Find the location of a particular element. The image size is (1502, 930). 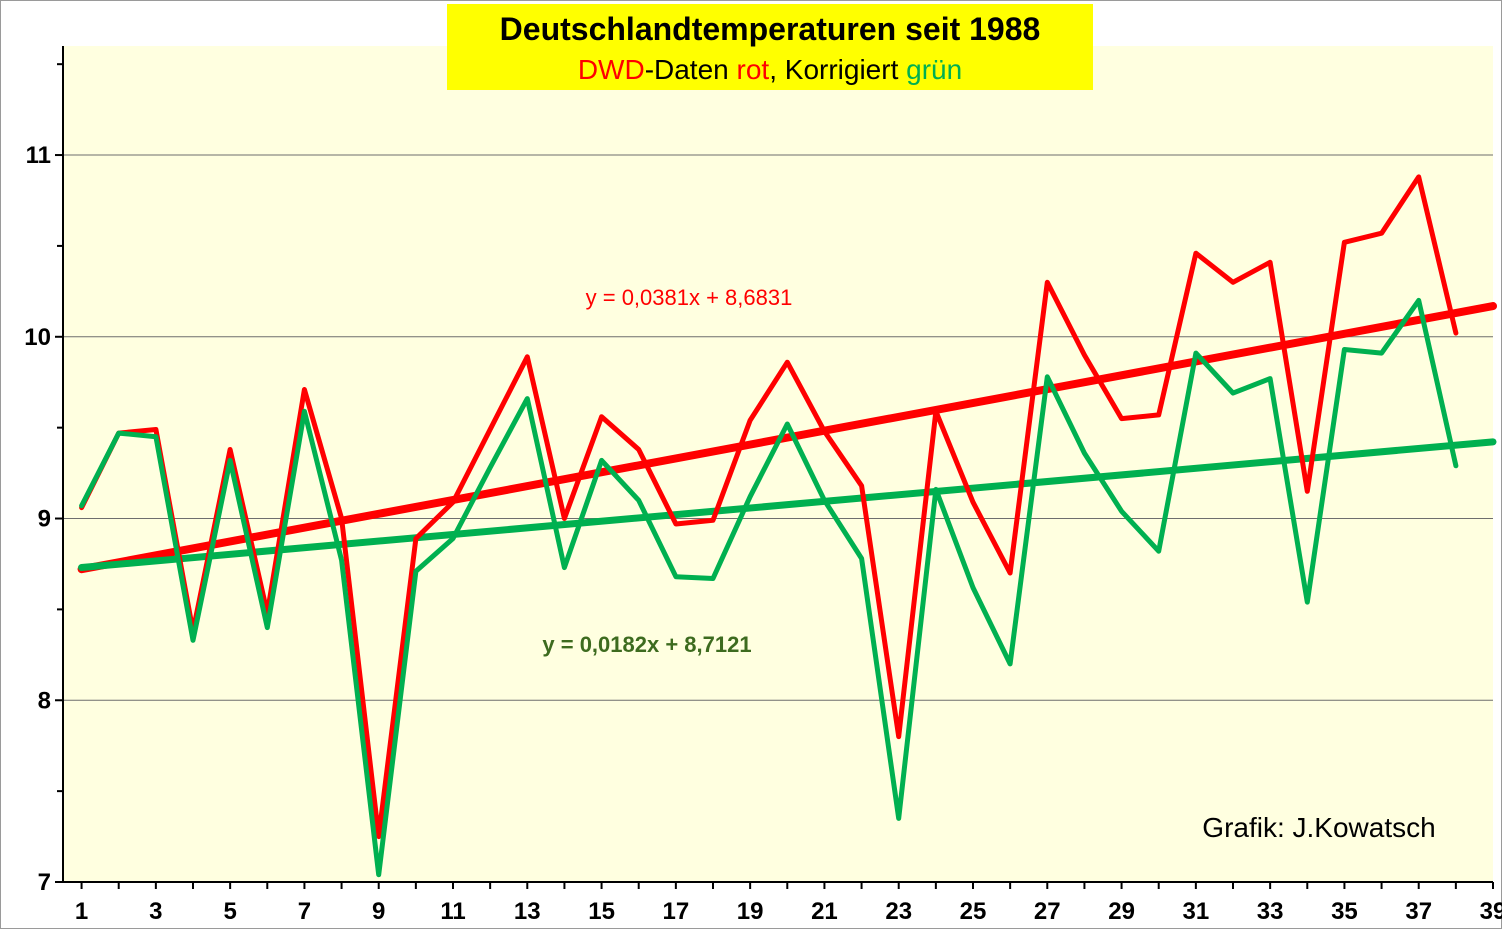

subtitle-part: -Daten is located at coordinates (691, 69).